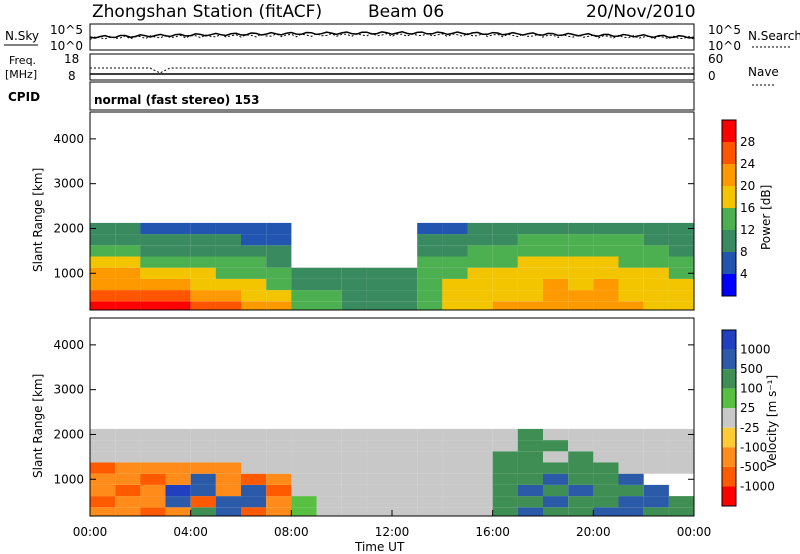 The image size is (800, 554). Describe the element at coordinates (724, 30) in the screenshot. I see `noise-tick-right-top: 10^5` at that location.